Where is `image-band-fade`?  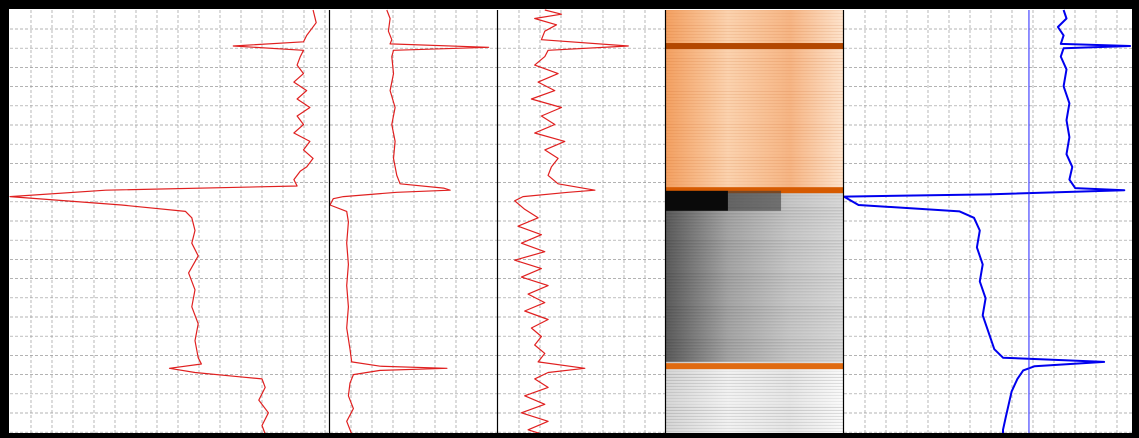 image-band-fade is located at coordinates (754, 200).